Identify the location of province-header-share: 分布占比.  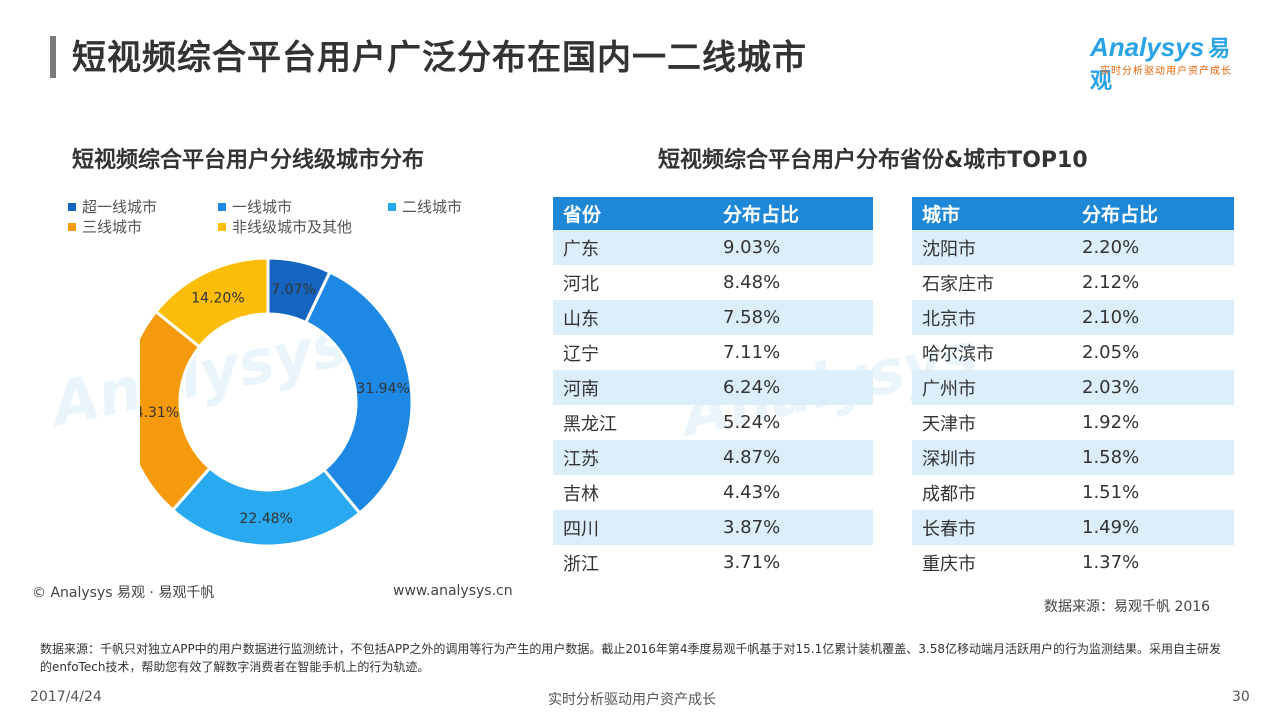
(793, 213).